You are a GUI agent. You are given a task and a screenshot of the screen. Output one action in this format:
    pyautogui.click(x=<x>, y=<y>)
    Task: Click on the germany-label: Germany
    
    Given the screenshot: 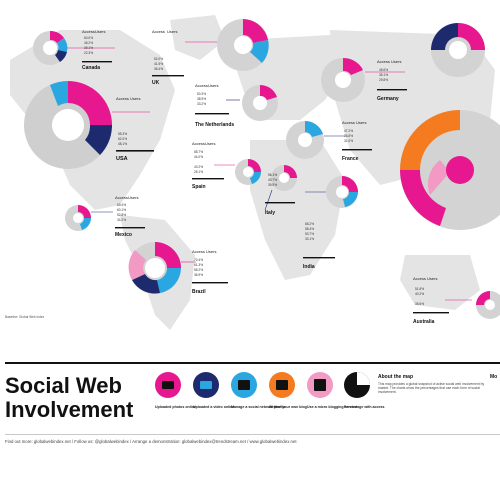 What is the action you would take?
    pyautogui.click(x=388, y=99)
    